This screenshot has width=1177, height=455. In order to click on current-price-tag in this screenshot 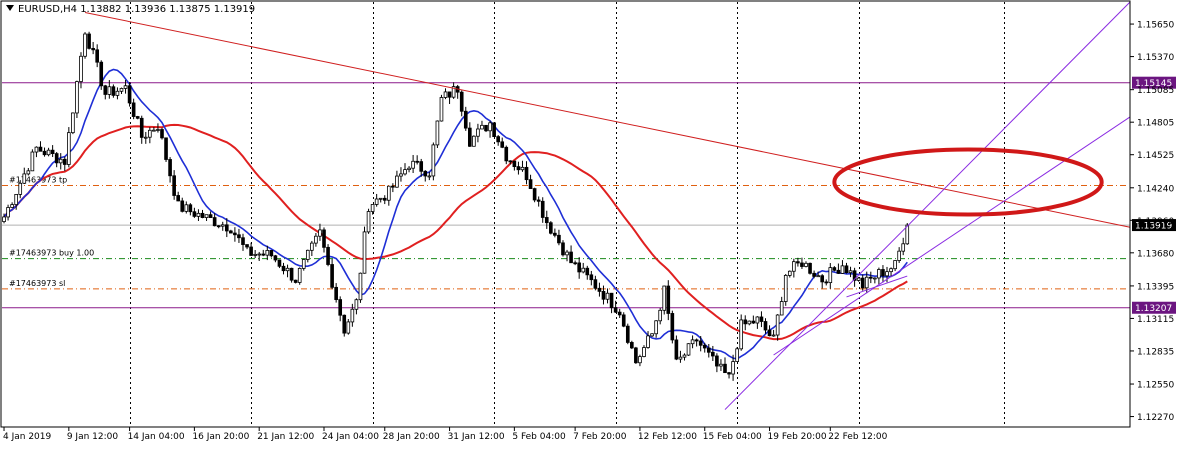, I will do `click(1154, 225)`.